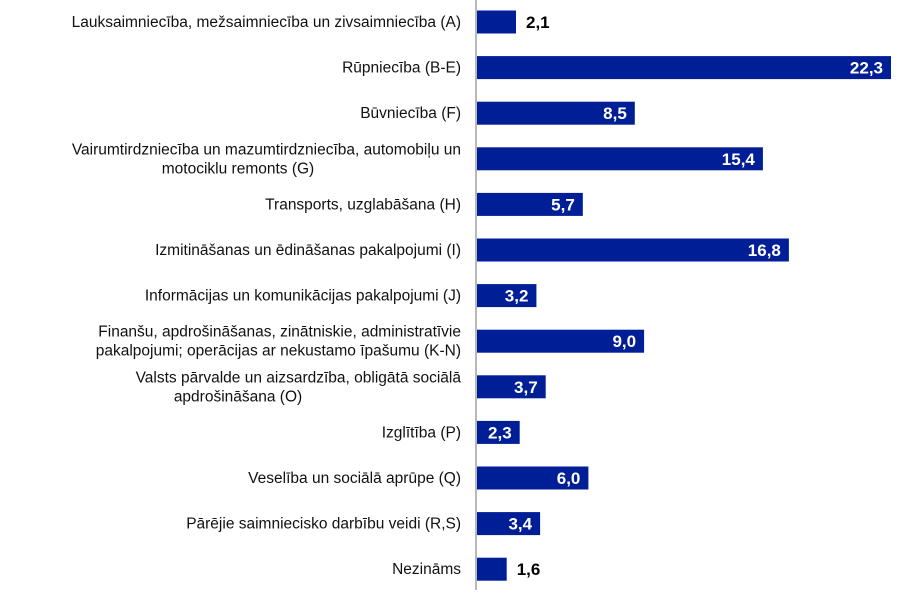 This screenshot has width=900, height=595. What do you see at coordinates (526, 387) in the screenshot?
I see `value-label: 3,7` at bounding box center [526, 387].